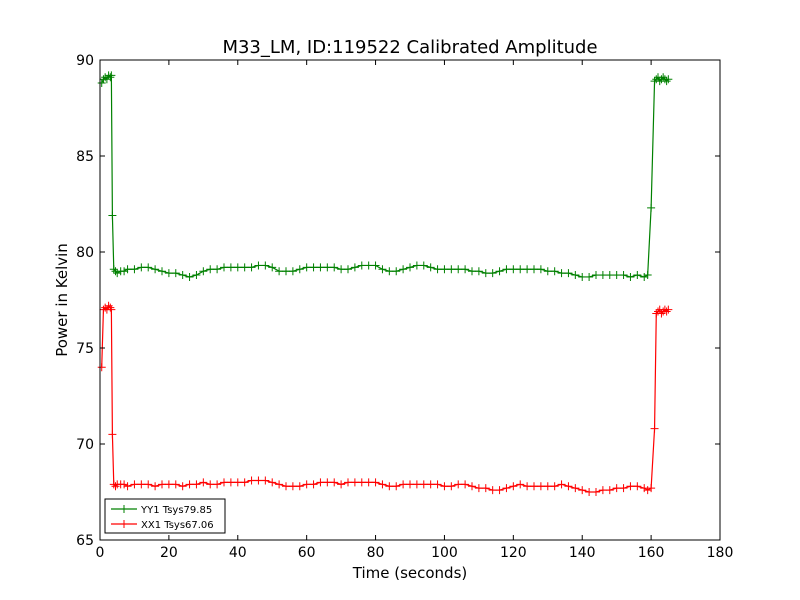 This screenshot has width=800, height=600. Describe the element at coordinates (85, 61) in the screenshot. I see `y-tick-label: 90` at that location.